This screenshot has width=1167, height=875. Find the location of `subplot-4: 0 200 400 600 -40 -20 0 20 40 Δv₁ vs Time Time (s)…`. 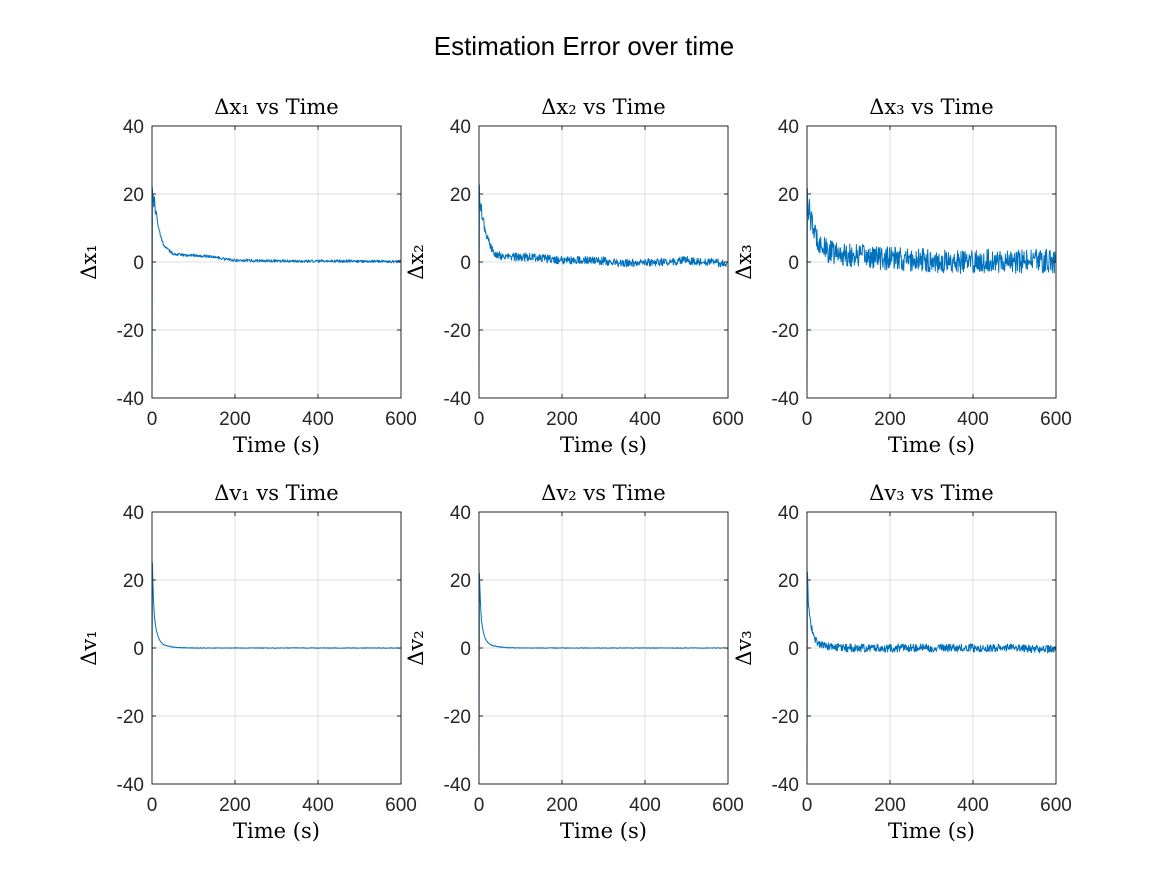

subplot-4: 0 200 400 600 -40 -20 0 20 40 Δv₁ vs Time Time (s)… is located at coordinates (247, 662).